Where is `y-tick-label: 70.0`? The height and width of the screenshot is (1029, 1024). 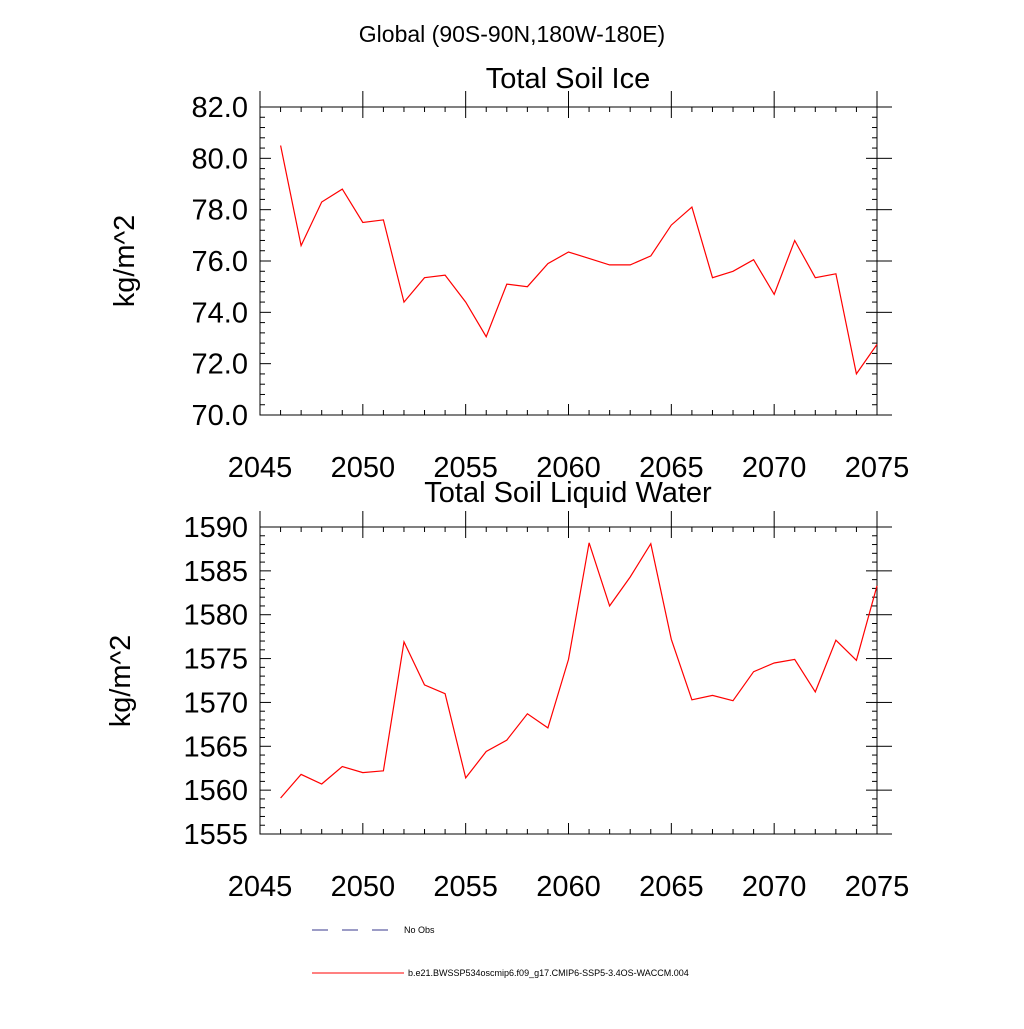 y-tick-label: 70.0 is located at coordinates (220, 416).